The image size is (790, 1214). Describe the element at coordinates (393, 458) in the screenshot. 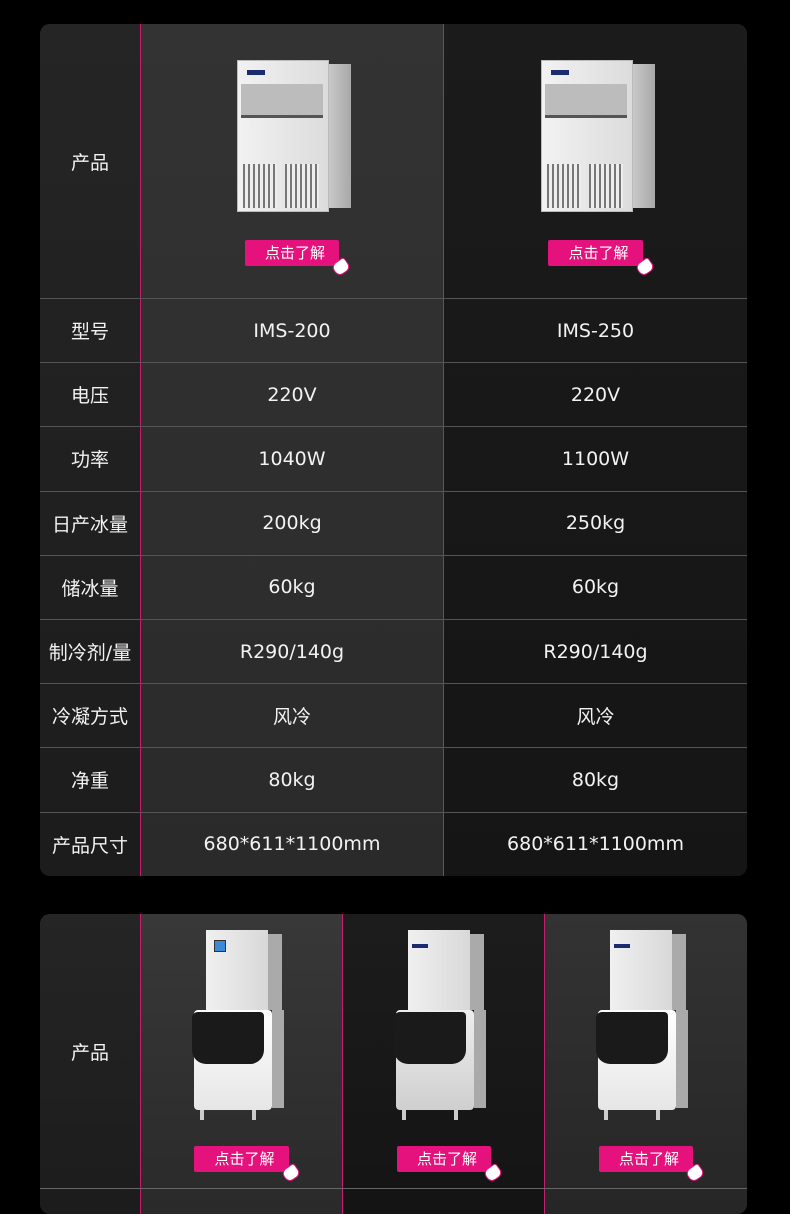

I see `spec-row: 功率 1040W 1100W` at that location.